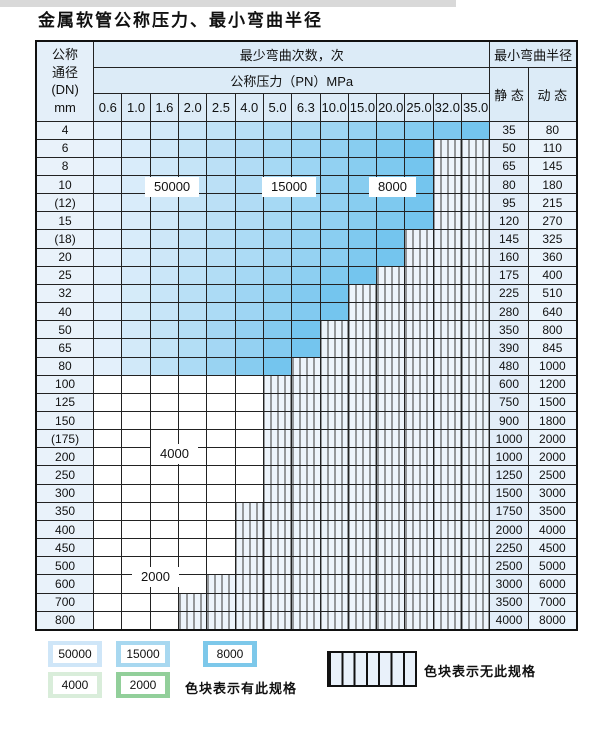  What do you see at coordinates (65, 239) in the screenshot?
I see `dn-cell: (18)` at bounding box center [65, 239].